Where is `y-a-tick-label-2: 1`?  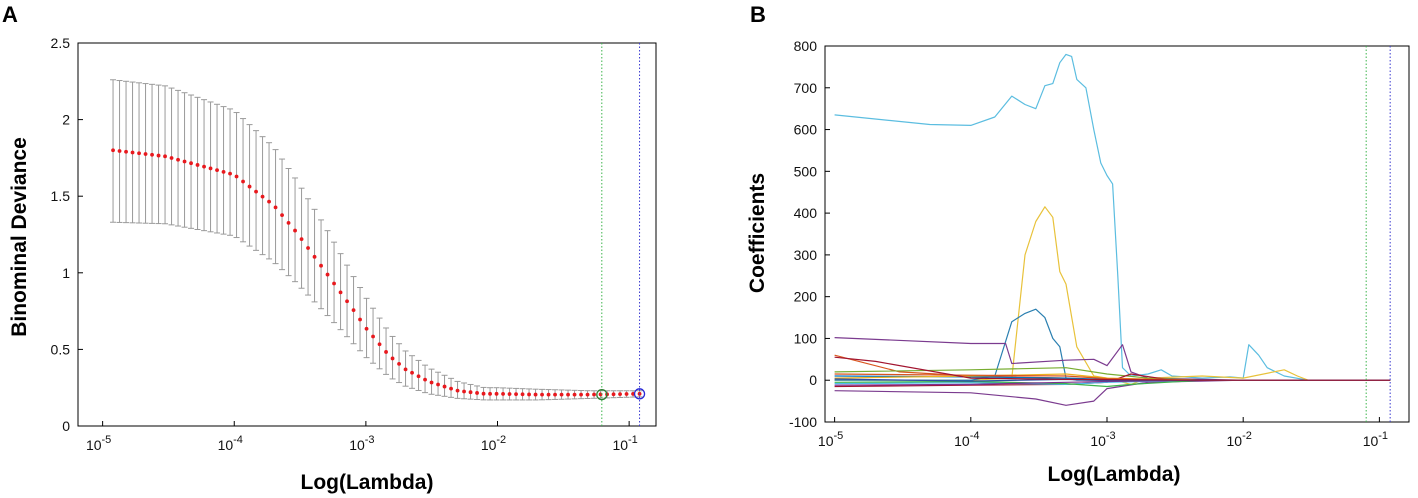 y-a-tick-label-2: 1 is located at coordinates (66, 273).